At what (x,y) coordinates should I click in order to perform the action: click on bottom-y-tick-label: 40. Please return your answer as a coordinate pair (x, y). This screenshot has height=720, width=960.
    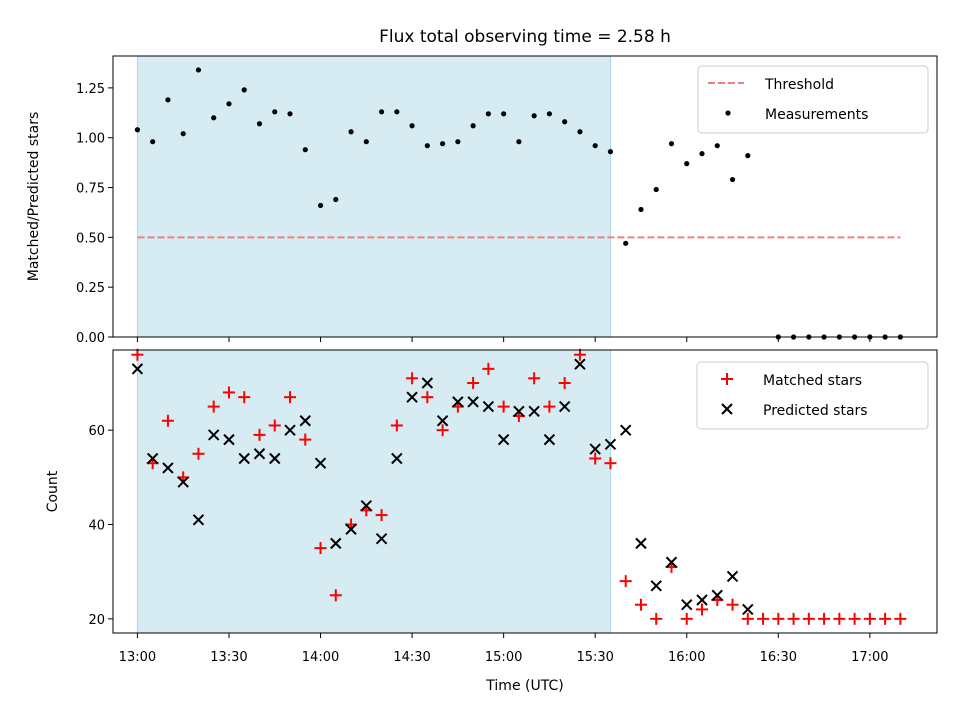
    Looking at the image, I should click on (96, 526).